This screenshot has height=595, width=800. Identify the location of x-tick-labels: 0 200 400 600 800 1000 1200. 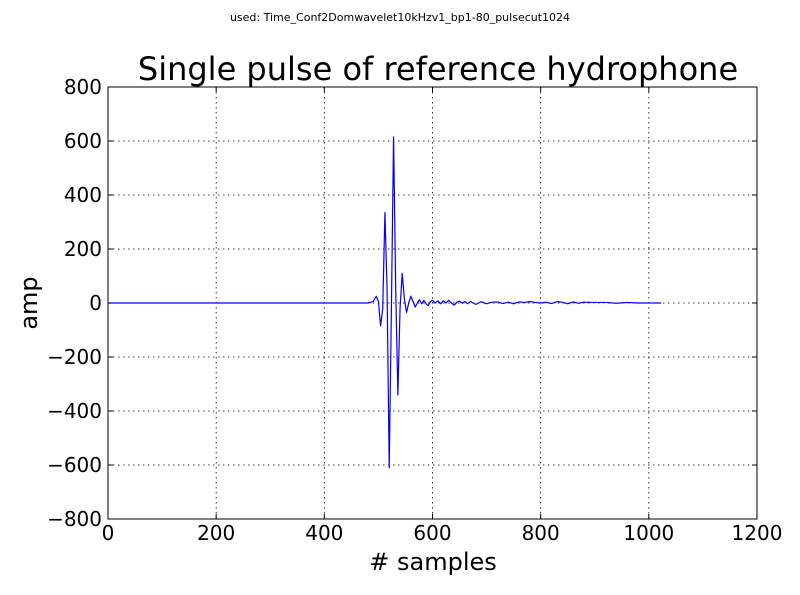
(442, 533).